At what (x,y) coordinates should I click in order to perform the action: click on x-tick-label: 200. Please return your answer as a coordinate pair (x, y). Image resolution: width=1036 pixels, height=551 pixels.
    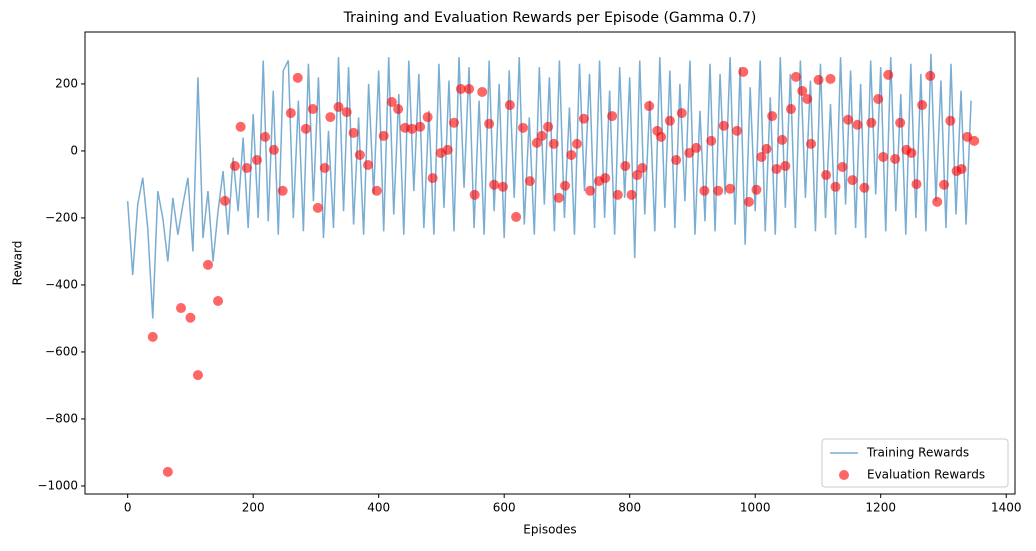
    Looking at the image, I should click on (253, 508).